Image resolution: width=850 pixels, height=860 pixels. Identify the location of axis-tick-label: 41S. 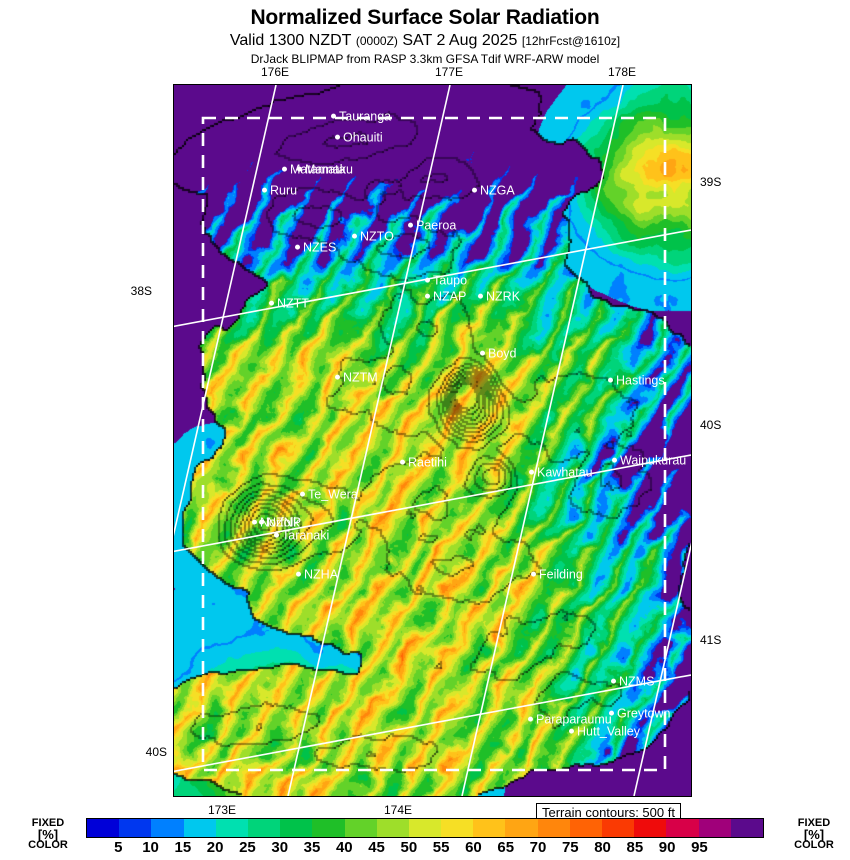
(711, 640).